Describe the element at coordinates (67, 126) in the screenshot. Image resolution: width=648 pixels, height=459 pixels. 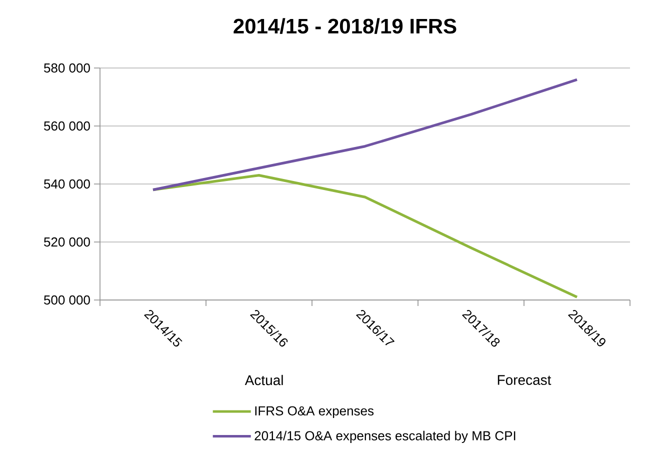
I see `y-tick-label: 560 000` at that location.